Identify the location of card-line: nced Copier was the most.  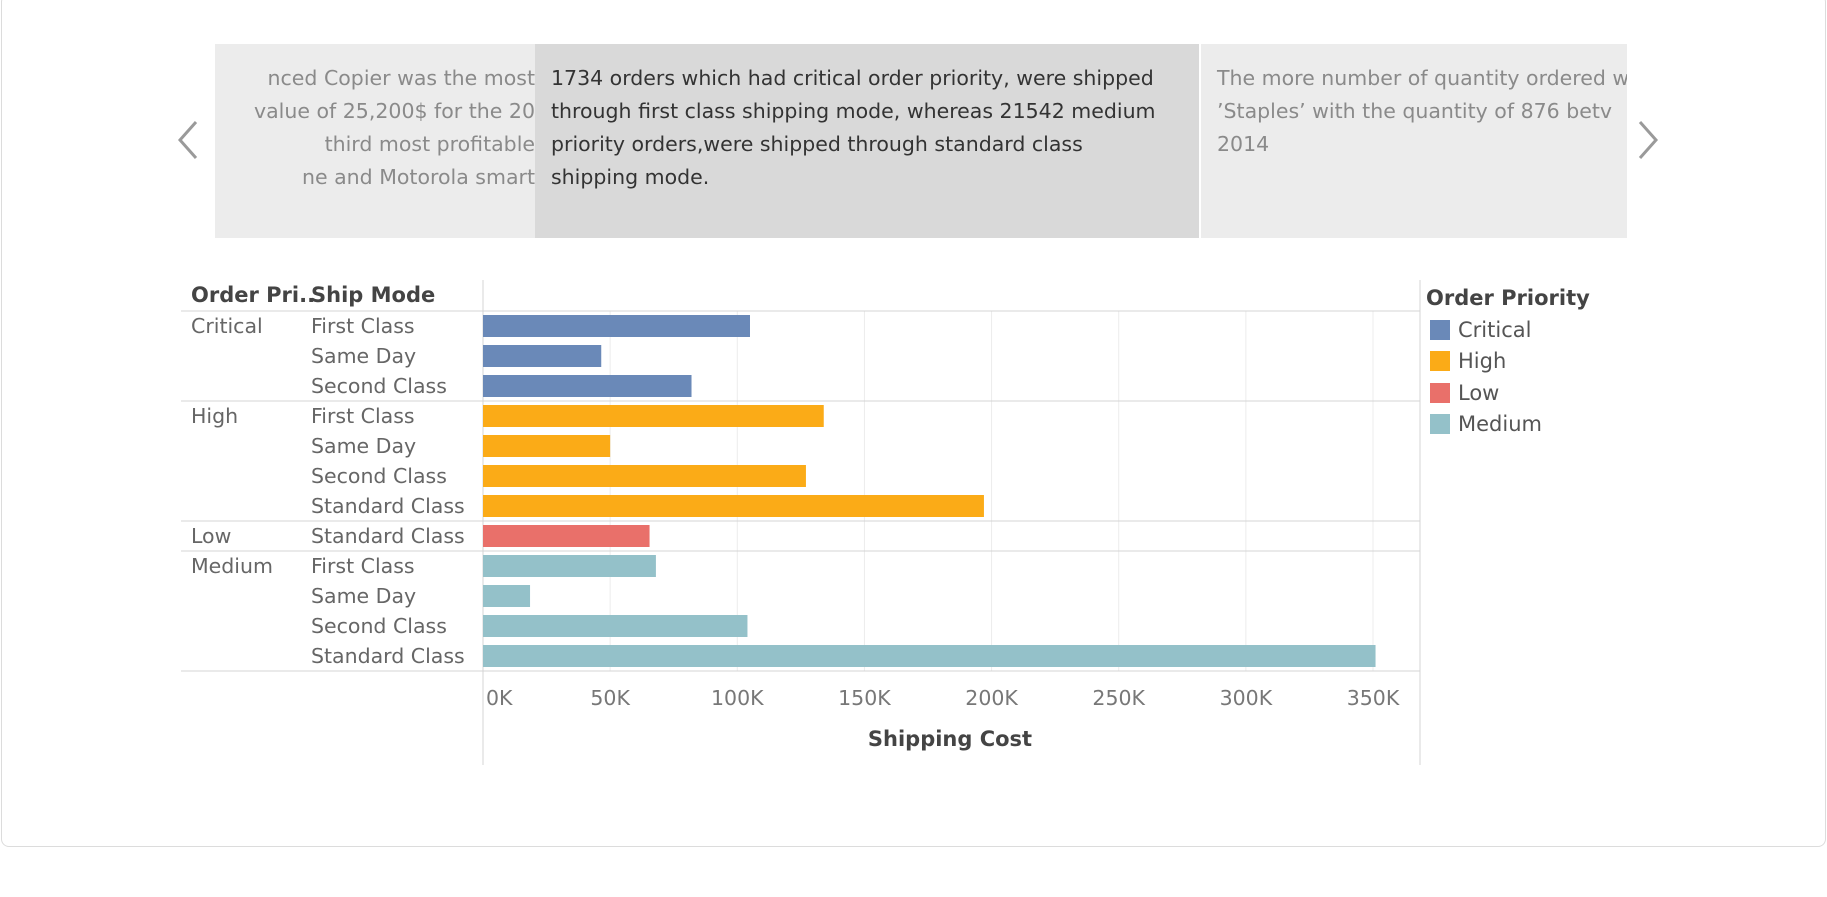
(401, 78).